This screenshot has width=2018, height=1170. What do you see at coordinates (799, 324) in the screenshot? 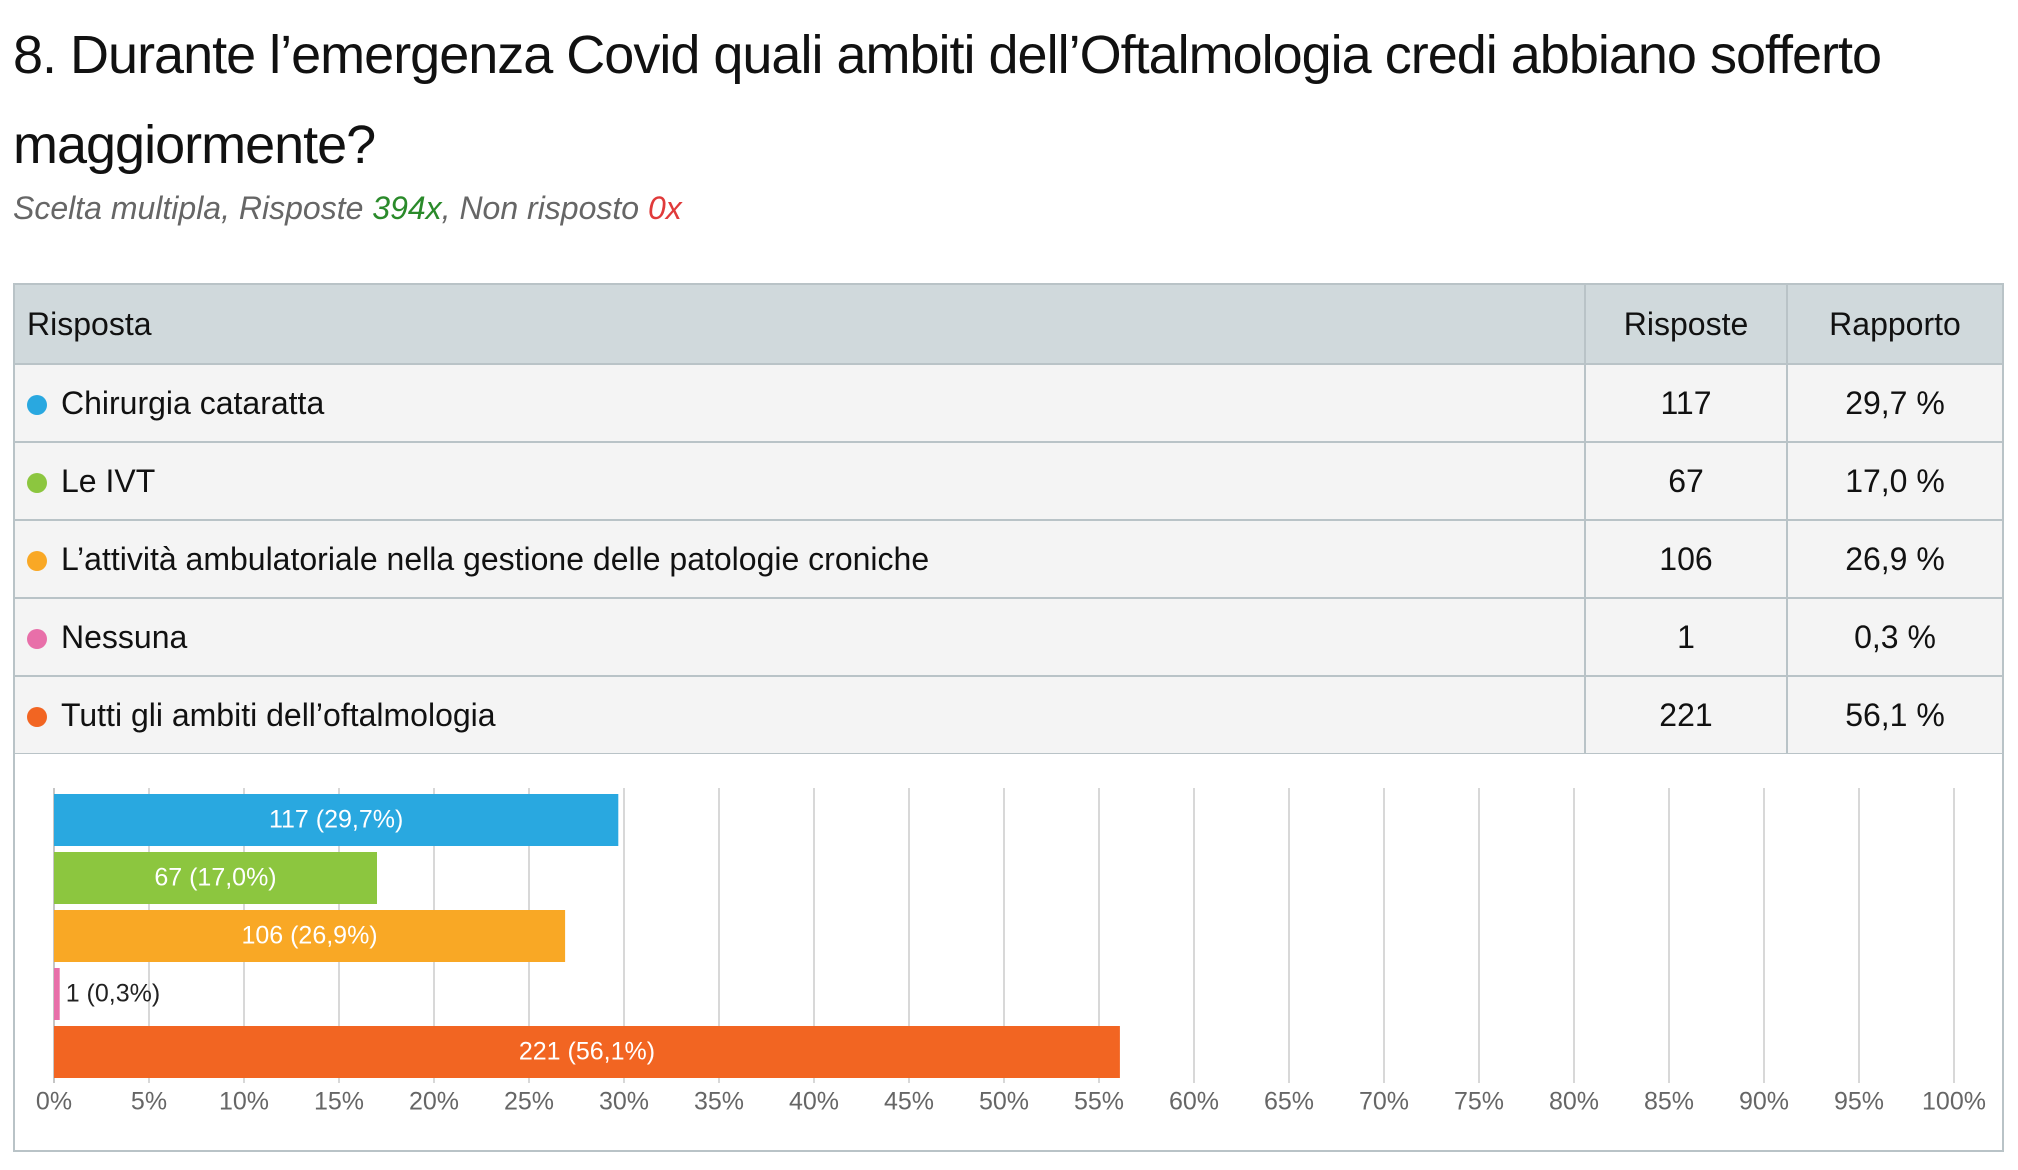
I see `column-header: Risposta` at bounding box center [799, 324].